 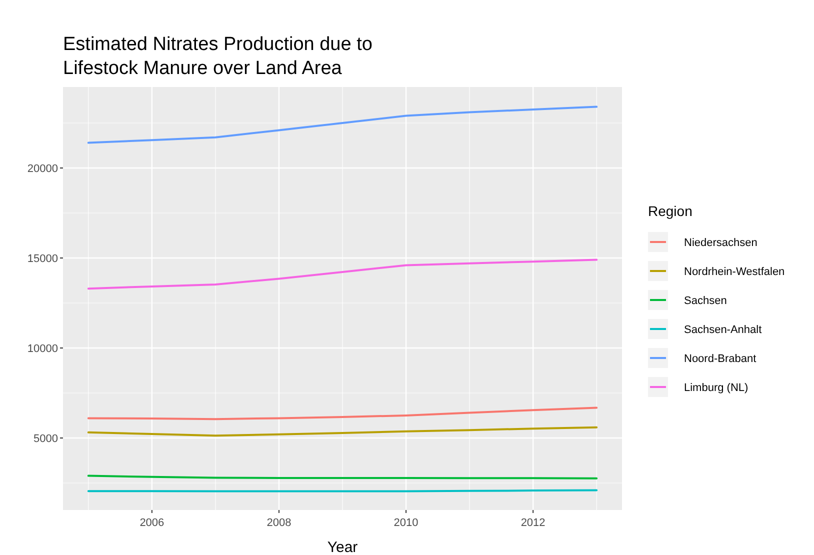 What do you see at coordinates (723, 330) in the screenshot?
I see `legend-label: Sachsen-Anhalt` at bounding box center [723, 330].